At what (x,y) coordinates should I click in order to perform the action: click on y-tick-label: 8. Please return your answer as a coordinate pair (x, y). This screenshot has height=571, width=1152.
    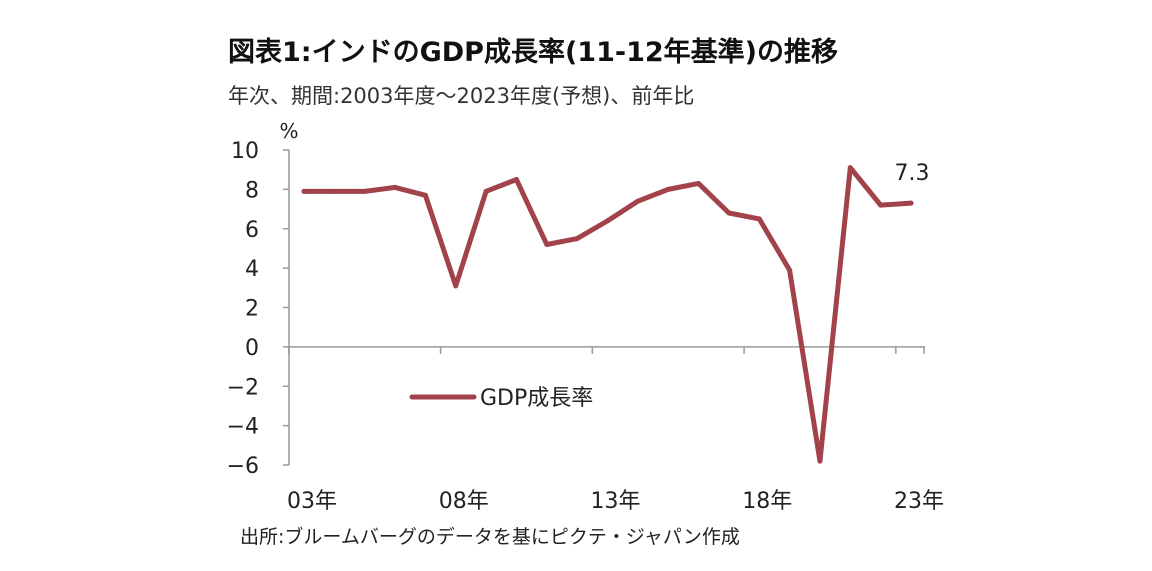
    Looking at the image, I should click on (252, 190).